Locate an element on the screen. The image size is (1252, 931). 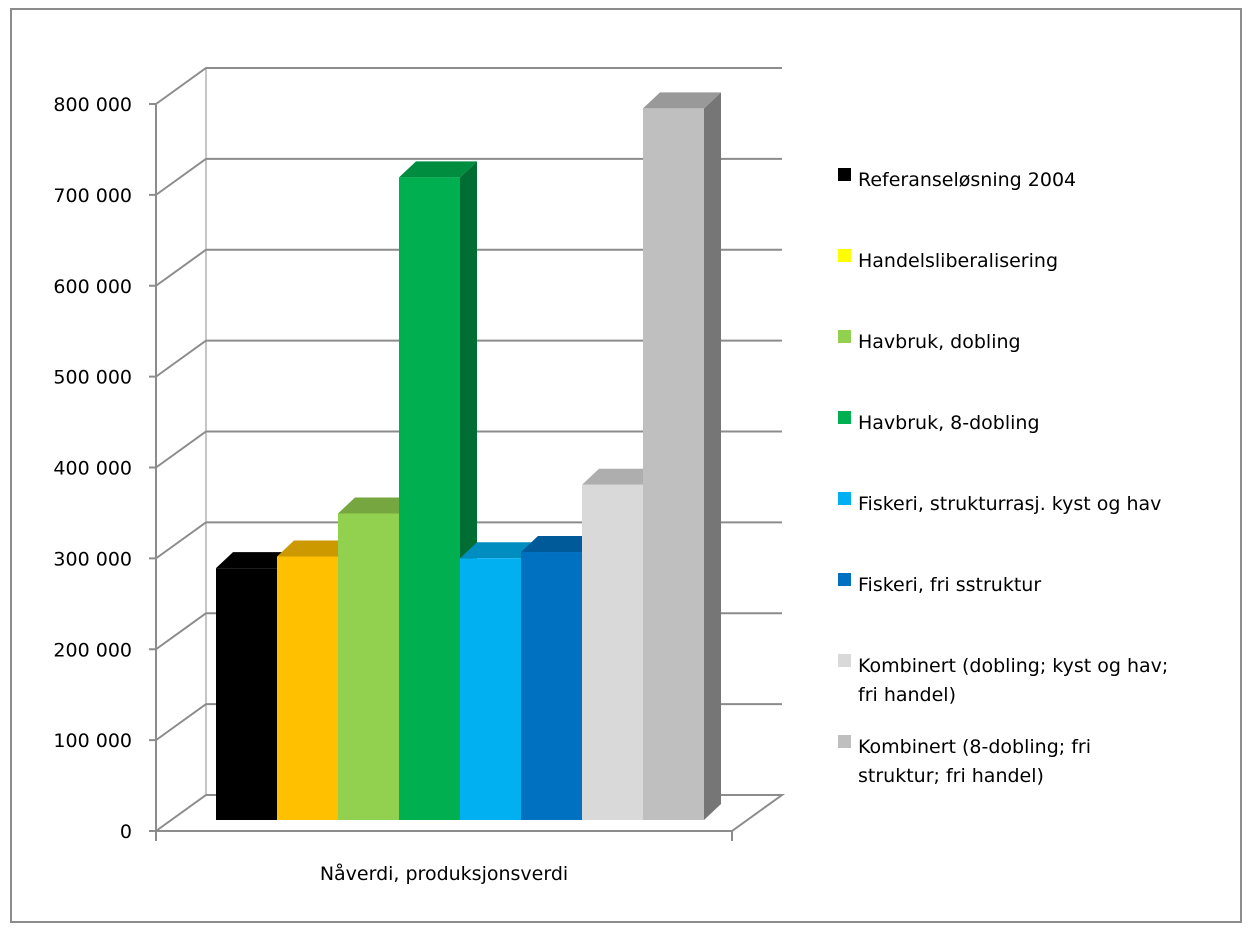
legend-label: fri handel) is located at coordinates (907, 695).